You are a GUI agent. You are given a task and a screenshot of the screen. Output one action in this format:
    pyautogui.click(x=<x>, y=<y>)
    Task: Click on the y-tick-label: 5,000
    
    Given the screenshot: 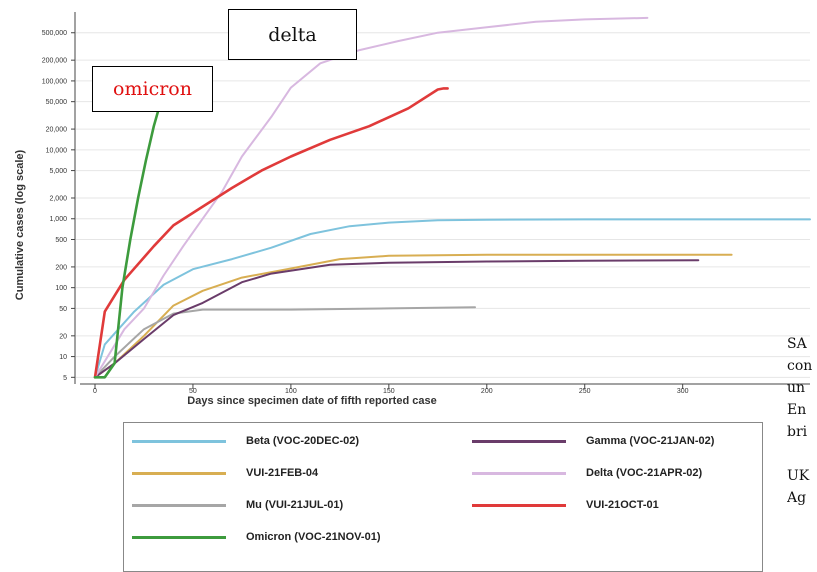 What is the action you would take?
    pyautogui.click(x=58, y=171)
    